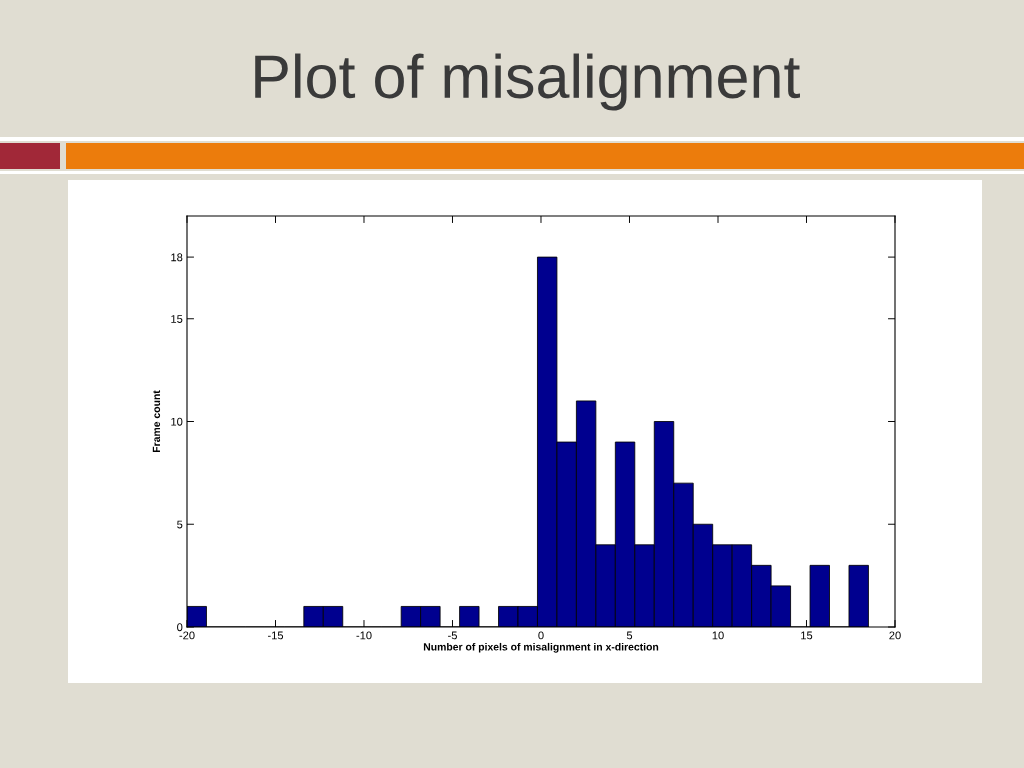 The image size is (1024, 768). What do you see at coordinates (452, 635) in the screenshot?
I see `x-tick-label: -5` at bounding box center [452, 635].